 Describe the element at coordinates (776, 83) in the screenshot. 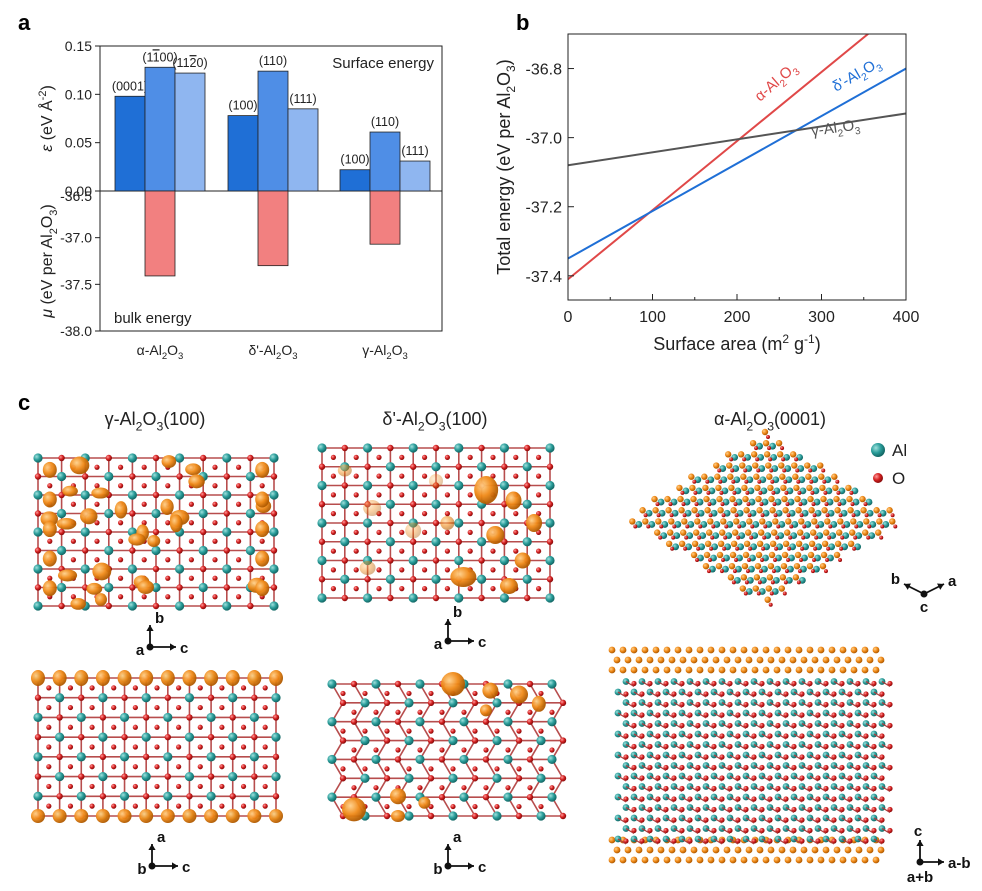

I see `series-label: α-Al2O3` at that location.